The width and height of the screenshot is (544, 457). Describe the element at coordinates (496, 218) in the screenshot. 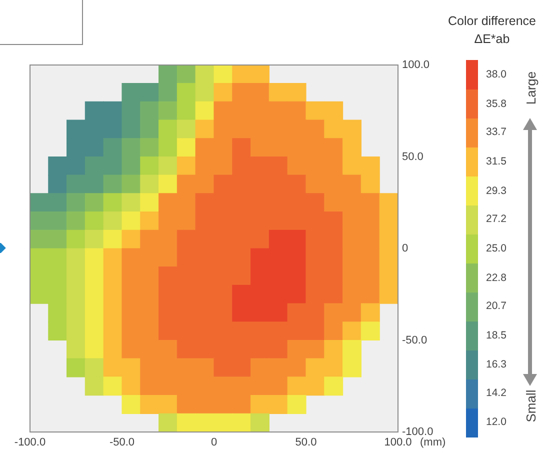

I see `color-bar-label: 27.2` at that location.